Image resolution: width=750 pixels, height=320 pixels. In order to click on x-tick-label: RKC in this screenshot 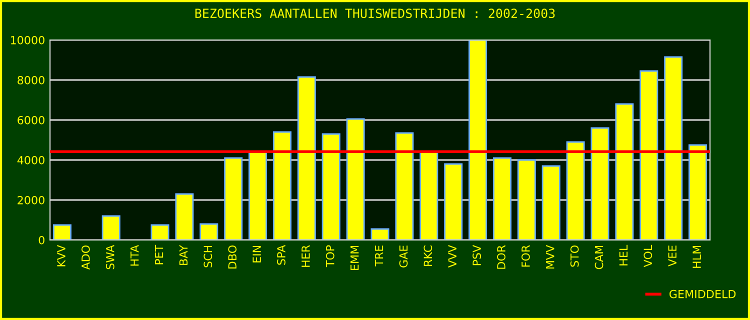, I will do `click(428, 255)`.